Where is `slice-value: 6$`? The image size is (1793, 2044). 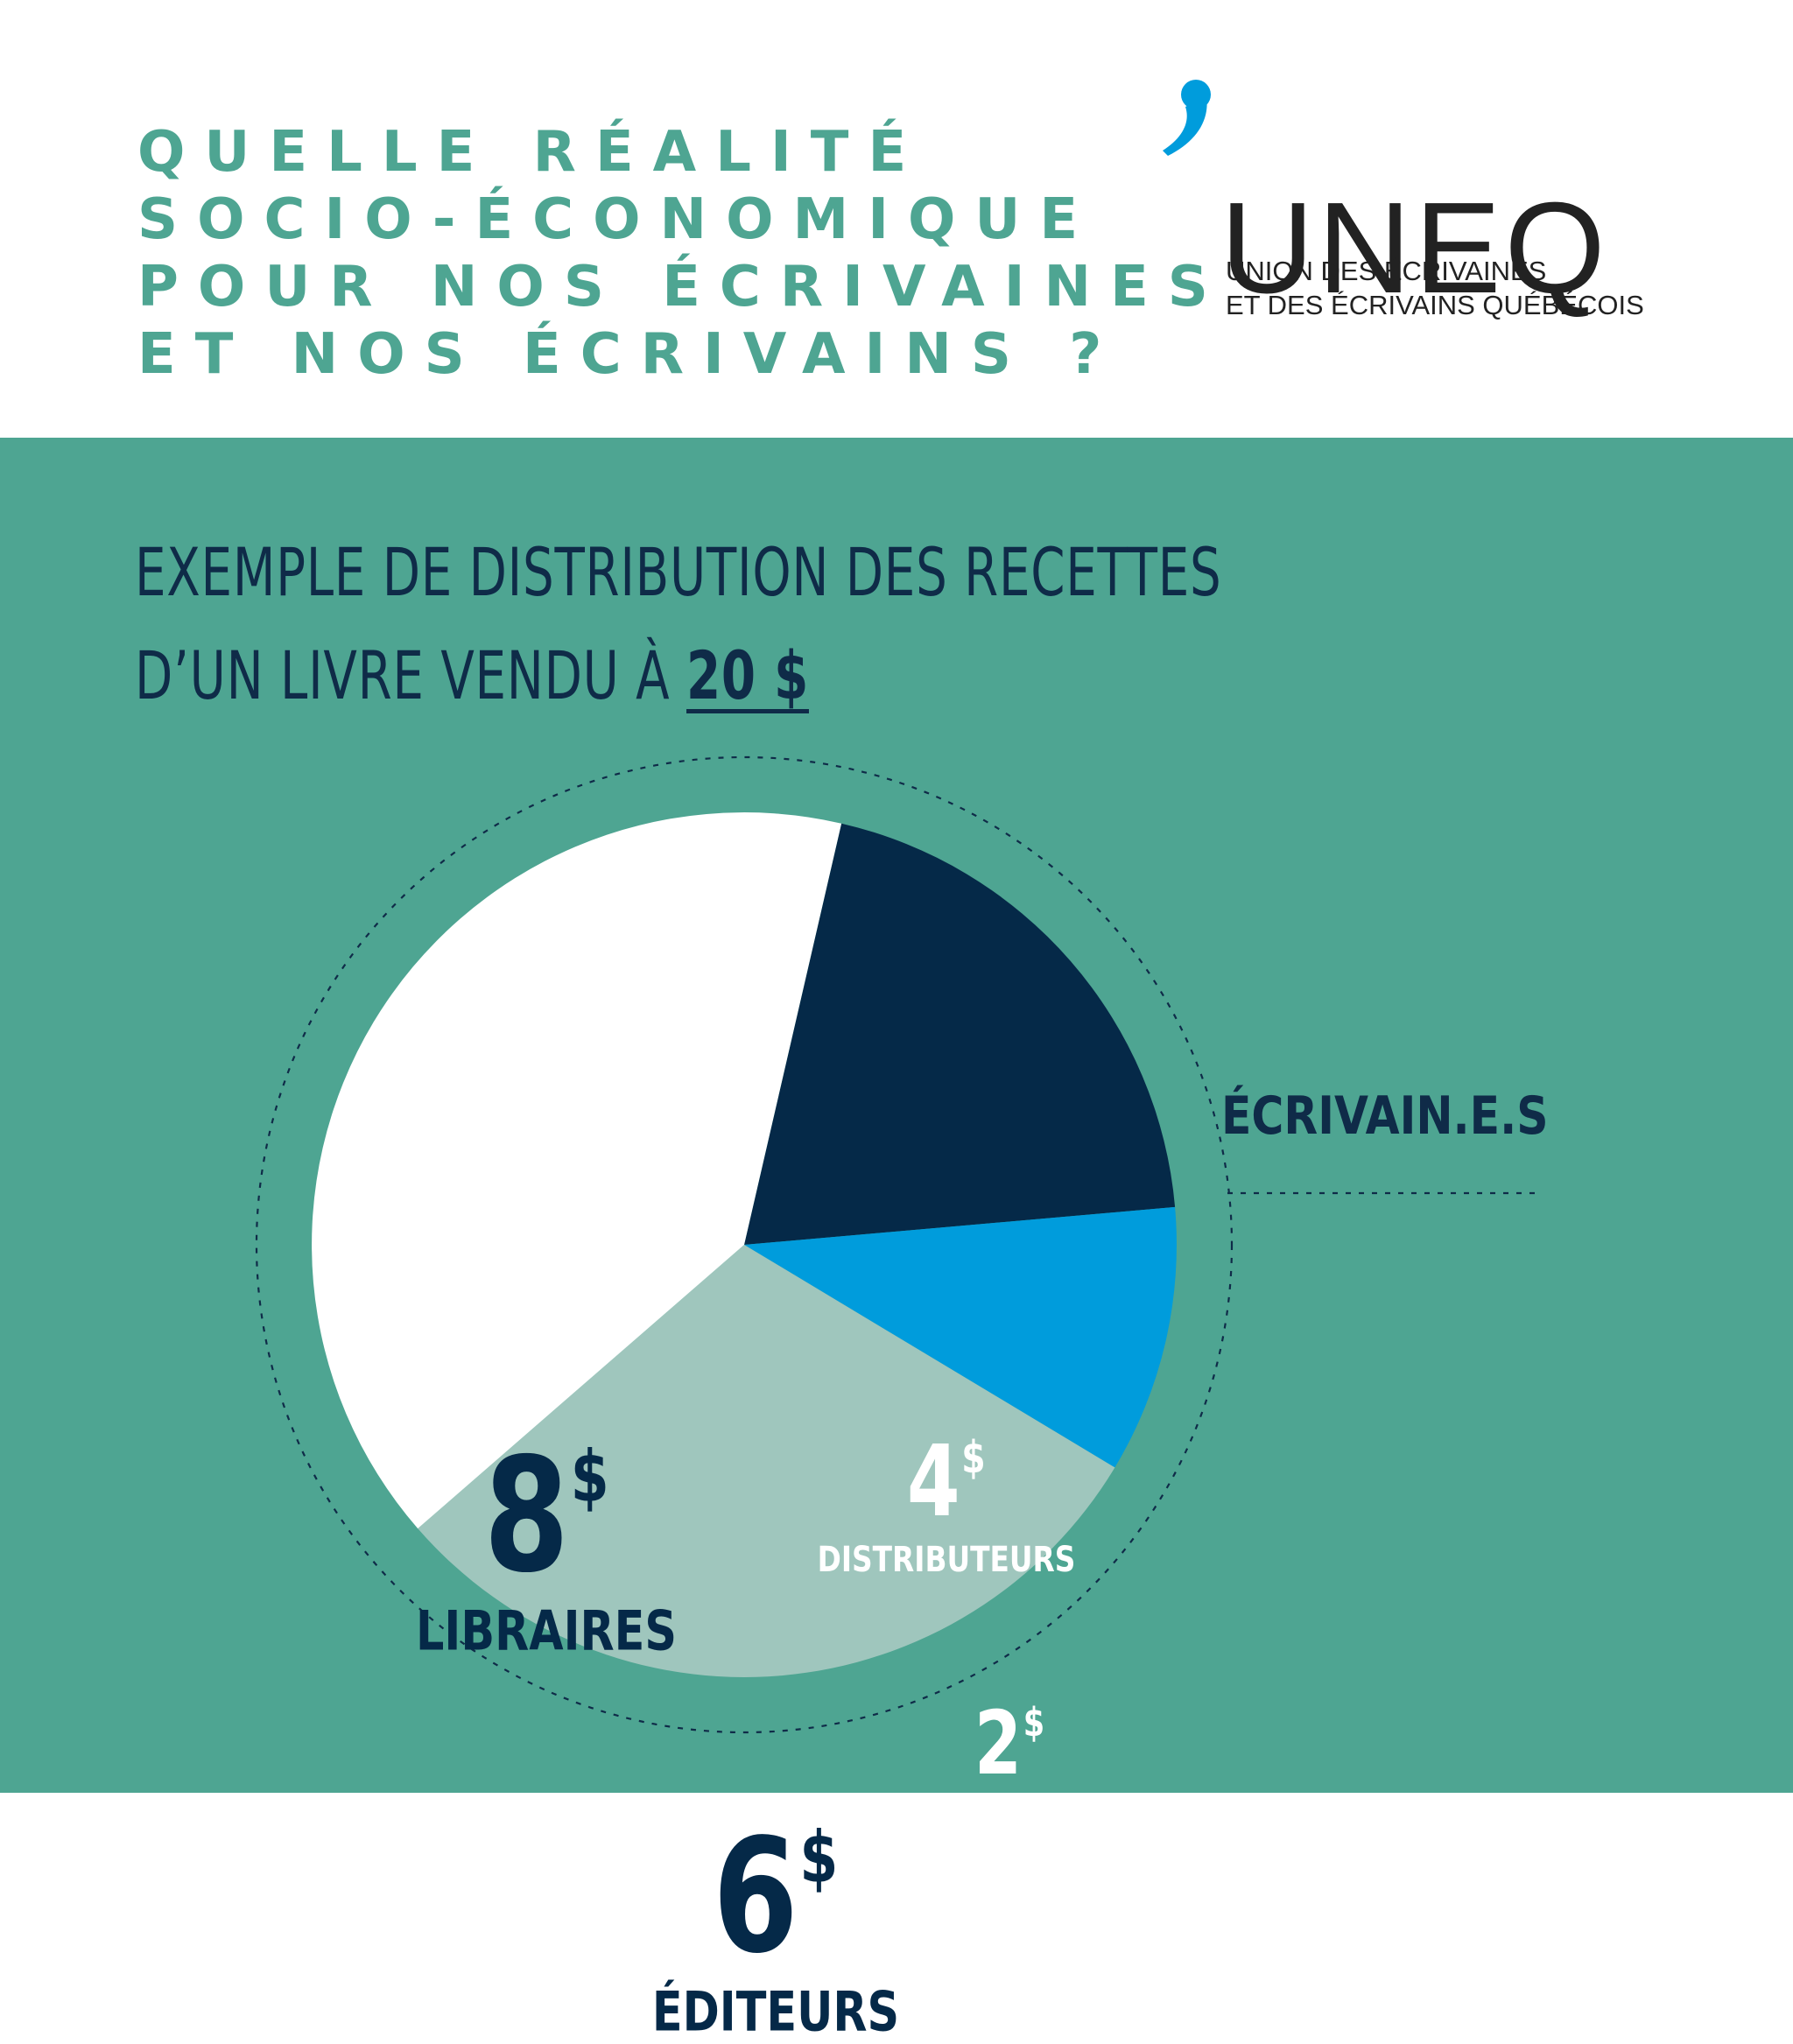
slice-value: 6$ is located at coordinates (776, 1896).